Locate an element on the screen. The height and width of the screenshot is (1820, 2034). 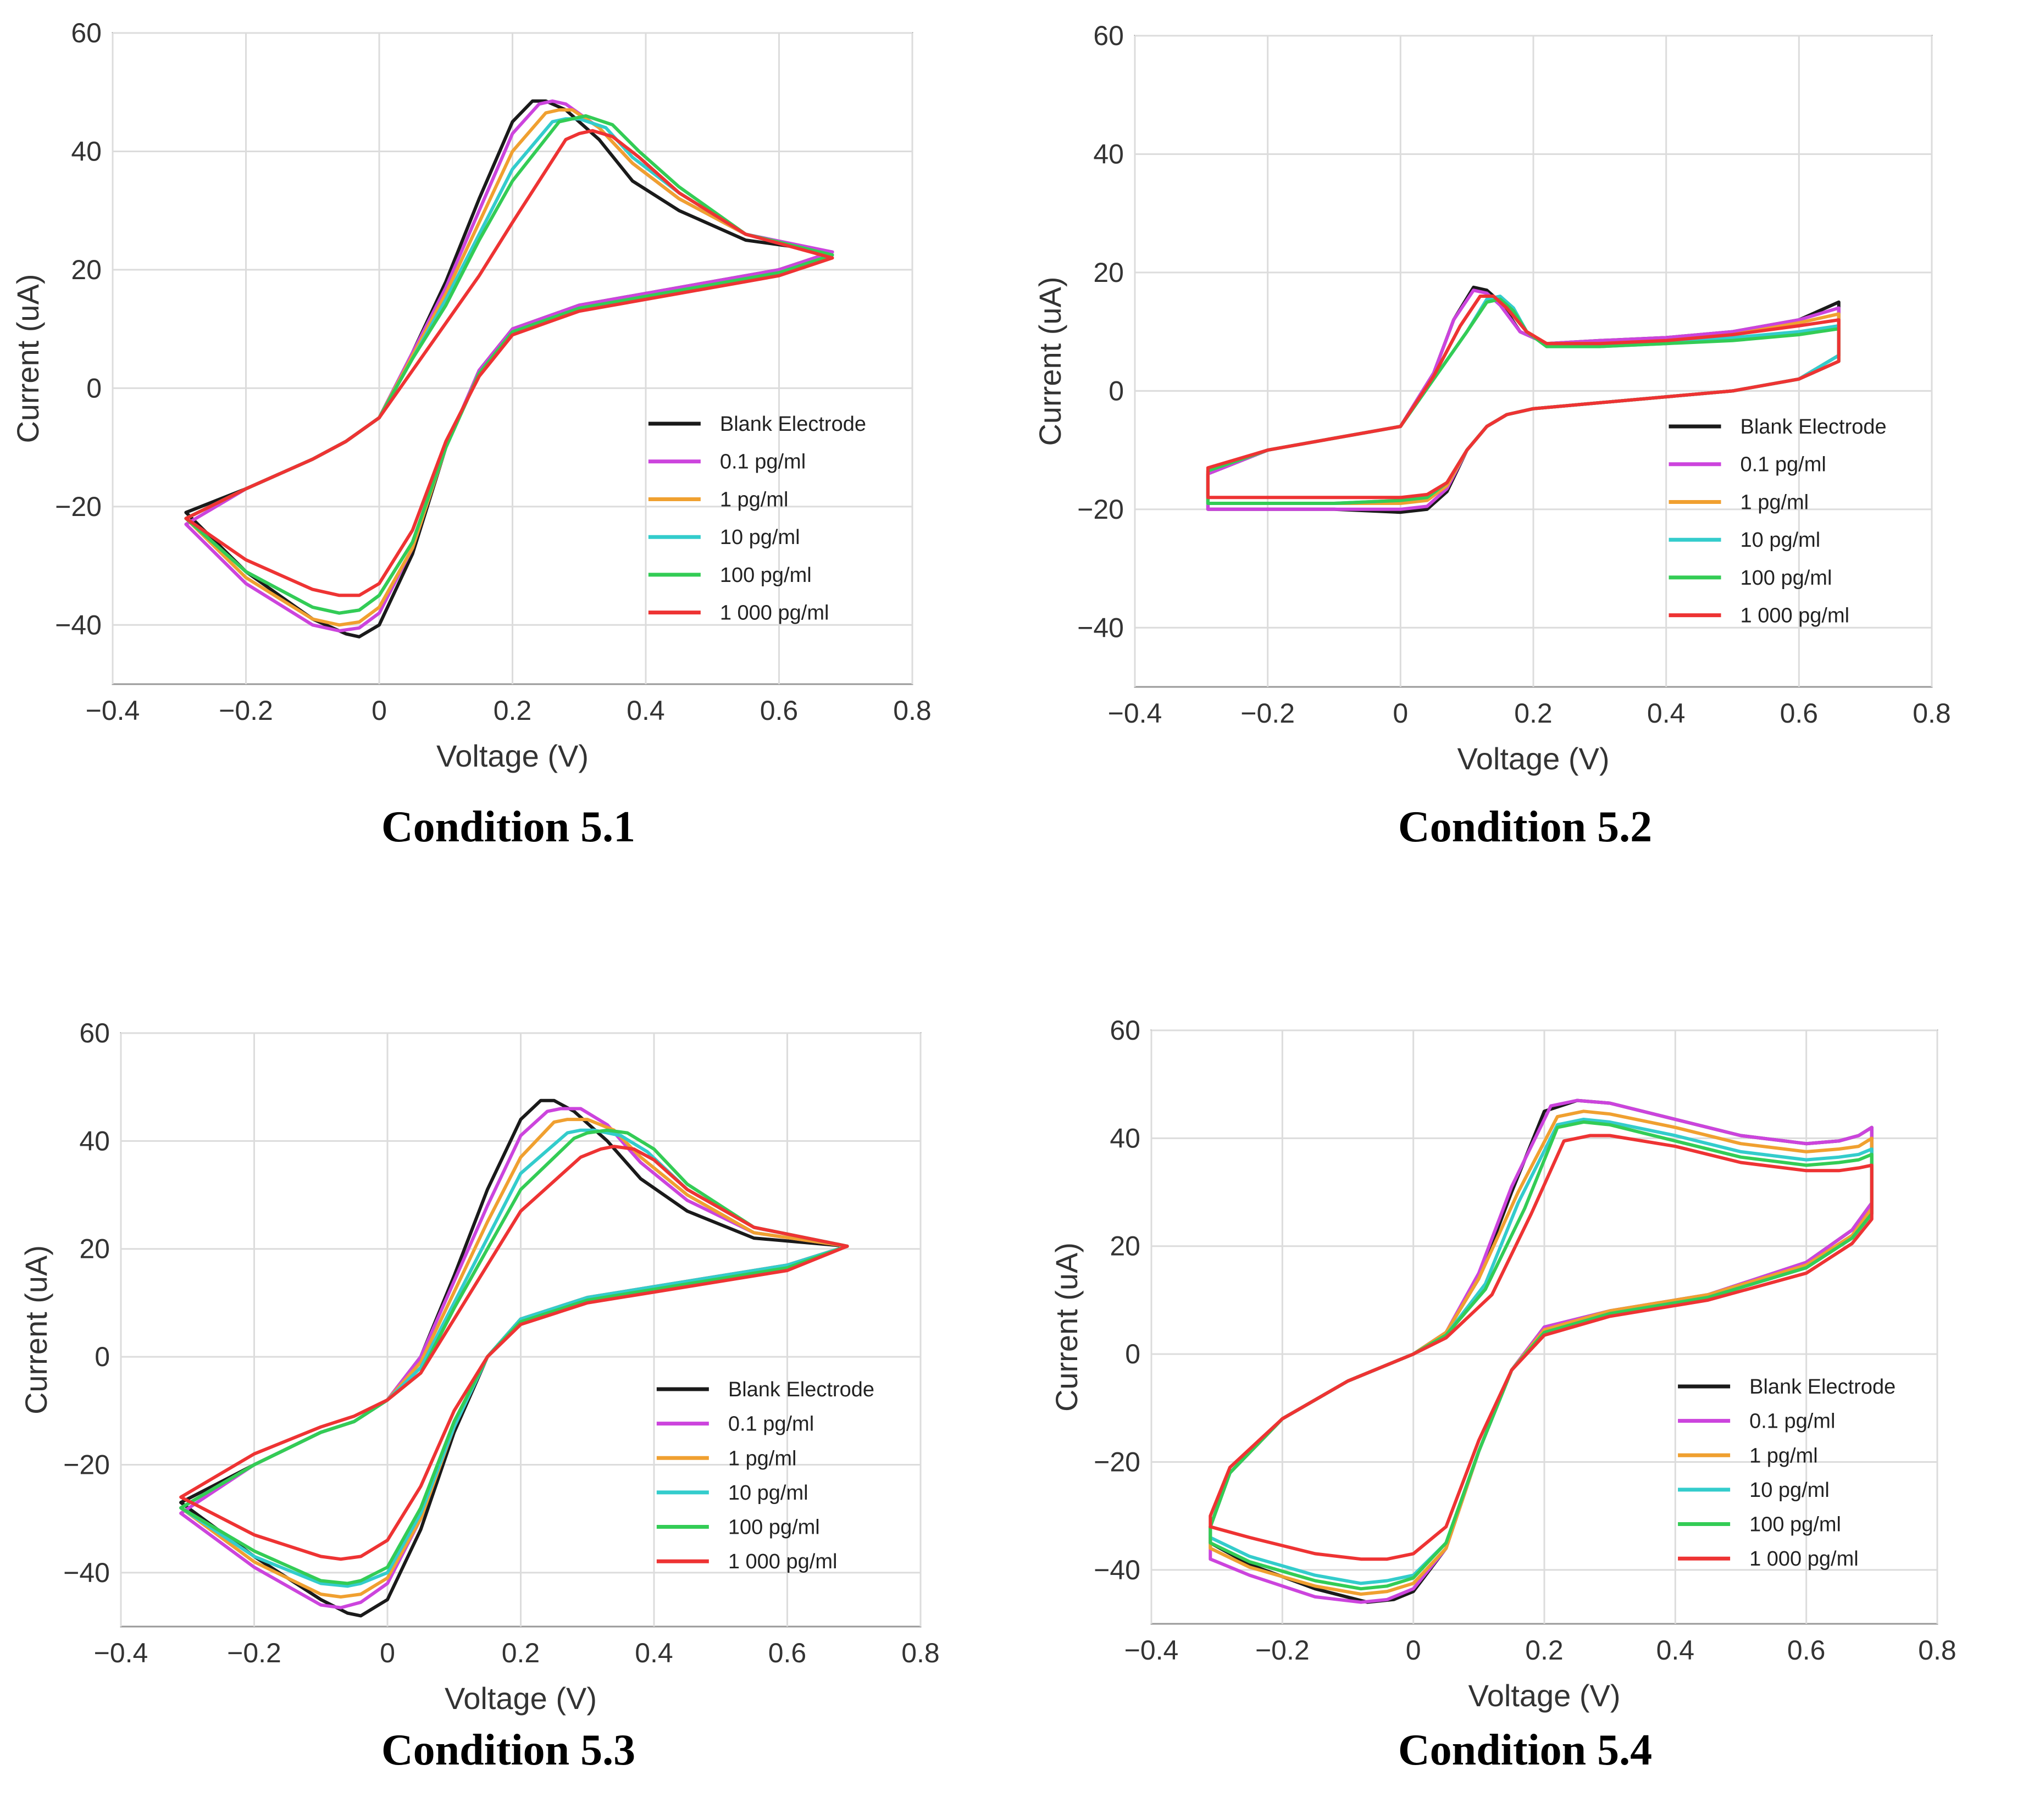
chart-title: Condition 5.3 is located at coordinates (508, 1750).